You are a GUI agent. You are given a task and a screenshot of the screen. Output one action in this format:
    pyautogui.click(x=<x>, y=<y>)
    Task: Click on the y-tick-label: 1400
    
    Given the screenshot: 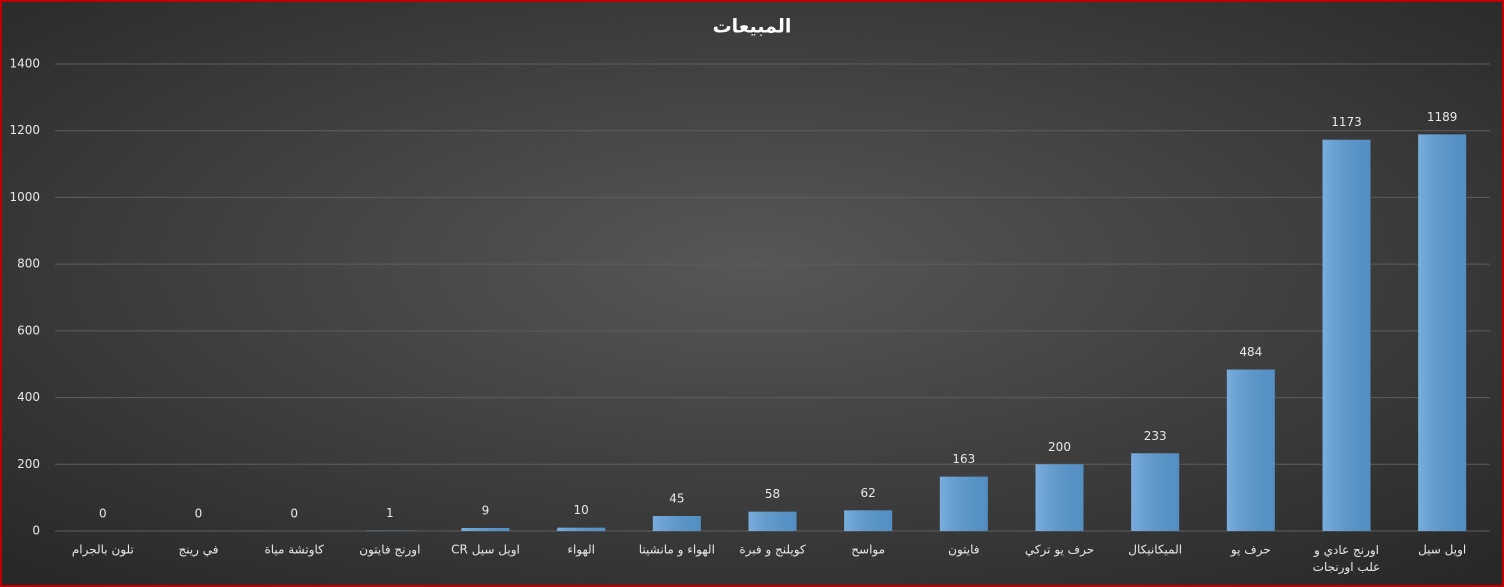 What is the action you would take?
    pyautogui.click(x=24, y=64)
    